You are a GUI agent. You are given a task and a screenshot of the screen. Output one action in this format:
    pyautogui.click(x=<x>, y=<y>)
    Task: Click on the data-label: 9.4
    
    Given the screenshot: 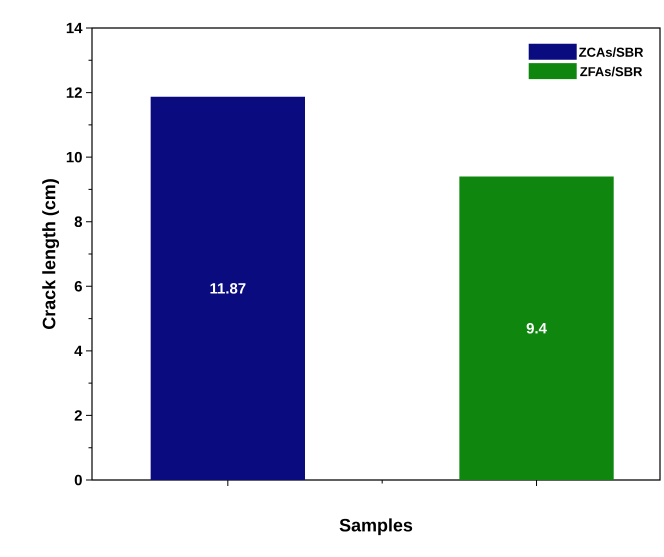 What is the action you would take?
    pyautogui.click(x=536, y=328)
    